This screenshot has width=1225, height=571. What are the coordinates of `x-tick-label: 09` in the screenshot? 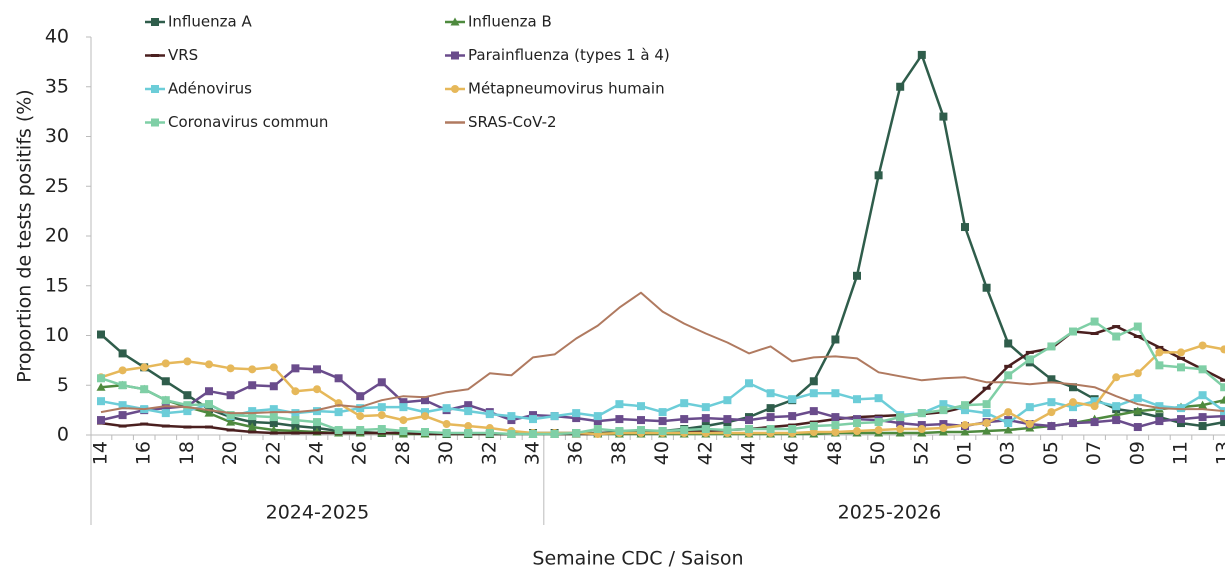 It's located at (1137, 453).